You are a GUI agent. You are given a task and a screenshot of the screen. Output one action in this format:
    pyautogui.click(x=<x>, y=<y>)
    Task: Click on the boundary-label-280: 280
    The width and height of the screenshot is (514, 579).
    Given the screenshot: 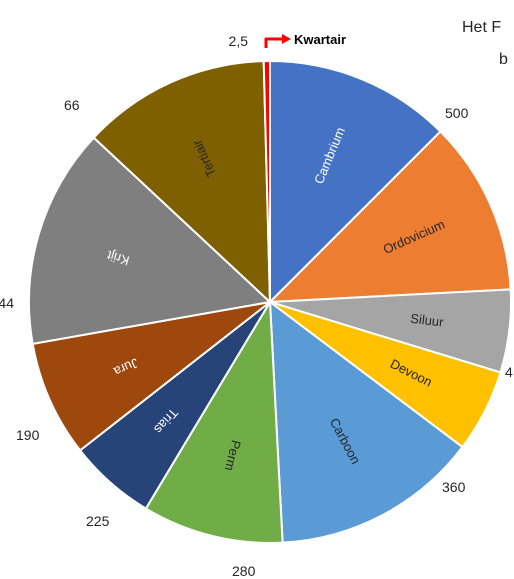 What is the action you would take?
    pyautogui.click(x=244, y=571)
    